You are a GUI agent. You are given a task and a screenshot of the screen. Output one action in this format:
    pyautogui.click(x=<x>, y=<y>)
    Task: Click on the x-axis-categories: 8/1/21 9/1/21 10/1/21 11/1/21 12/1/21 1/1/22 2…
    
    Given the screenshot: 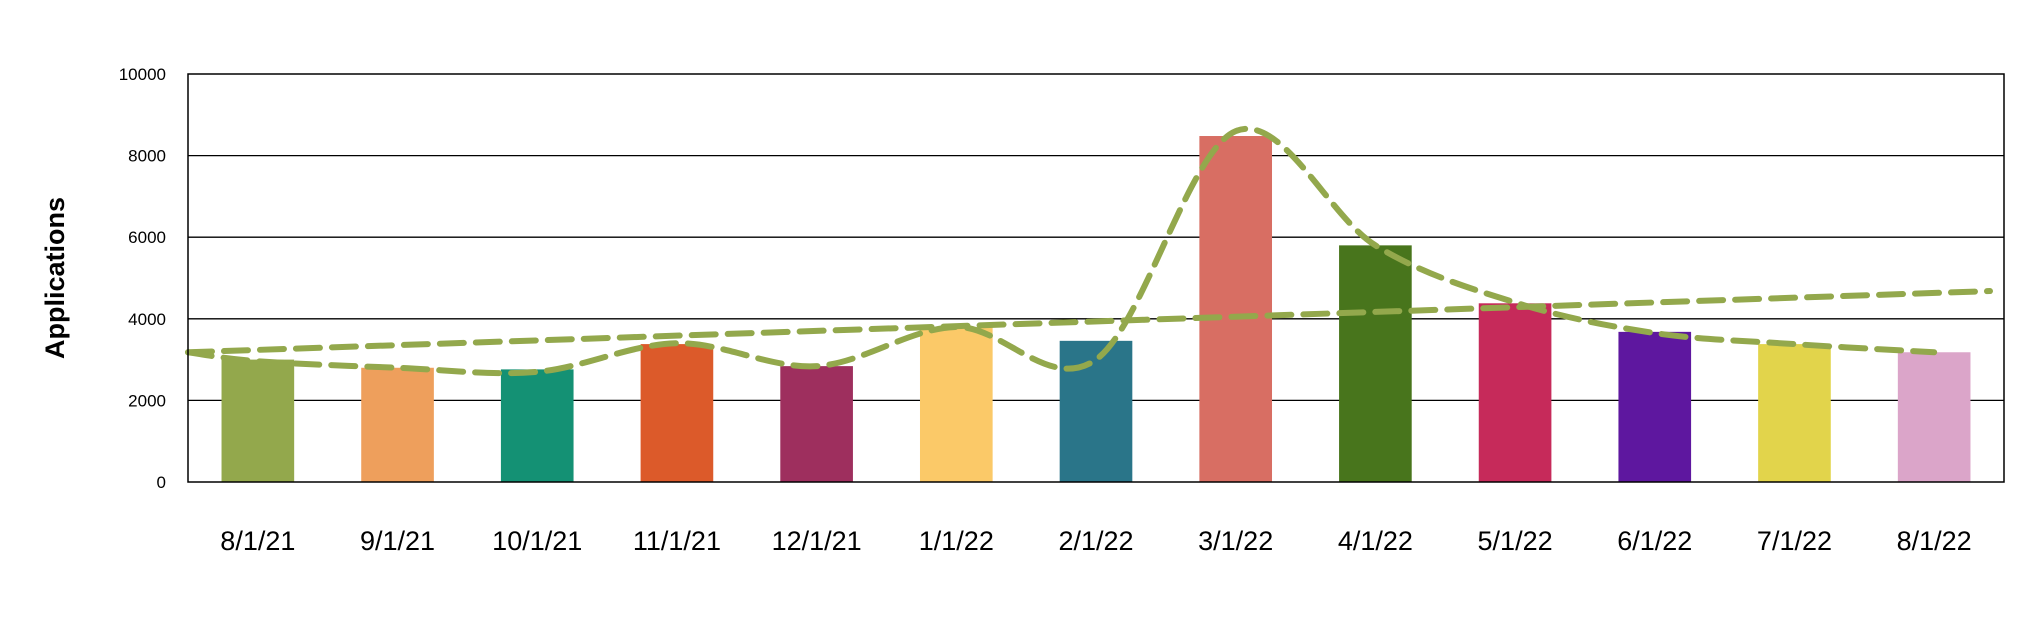 What is the action you would take?
    pyautogui.click(x=1095, y=541)
    